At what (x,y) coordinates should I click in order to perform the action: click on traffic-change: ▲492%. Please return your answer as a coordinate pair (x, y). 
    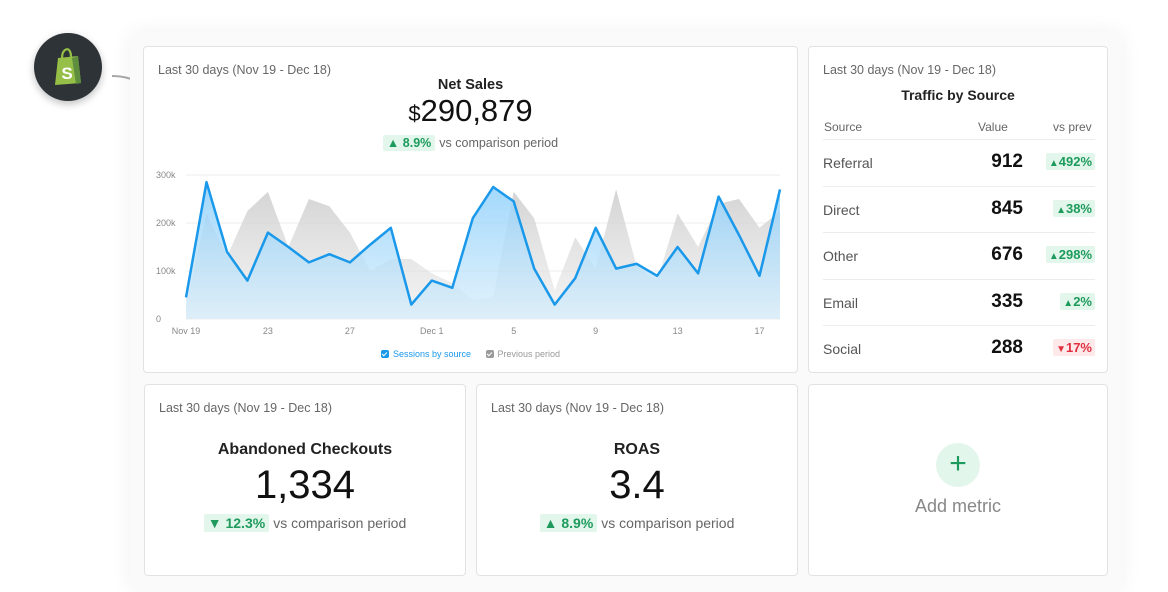
    Looking at the image, I should click on (1070, 161).